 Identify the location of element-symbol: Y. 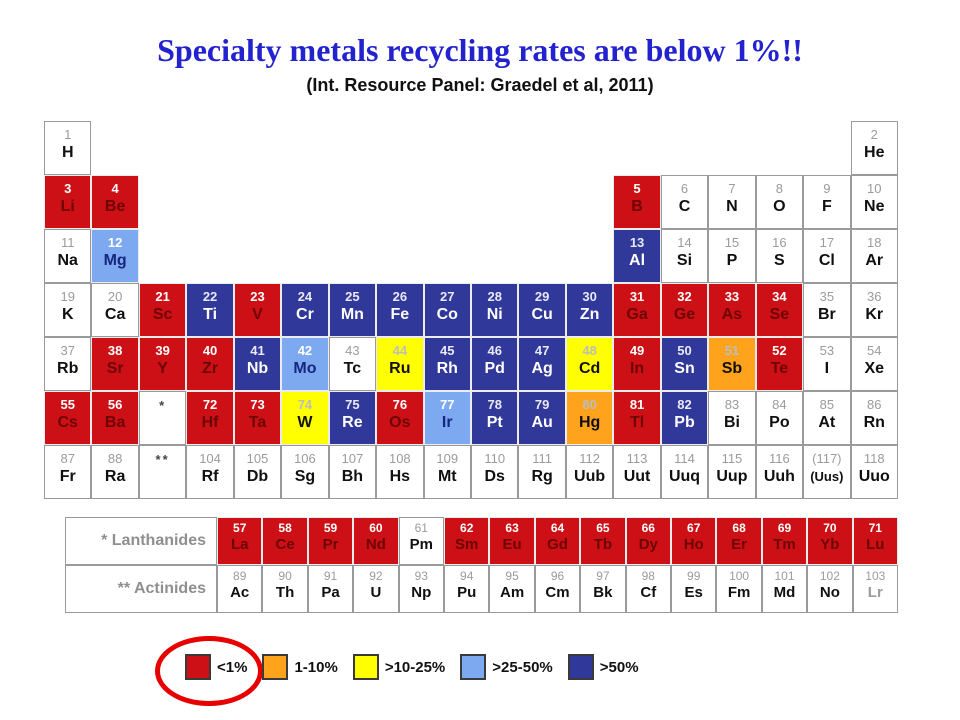
(162, 368).